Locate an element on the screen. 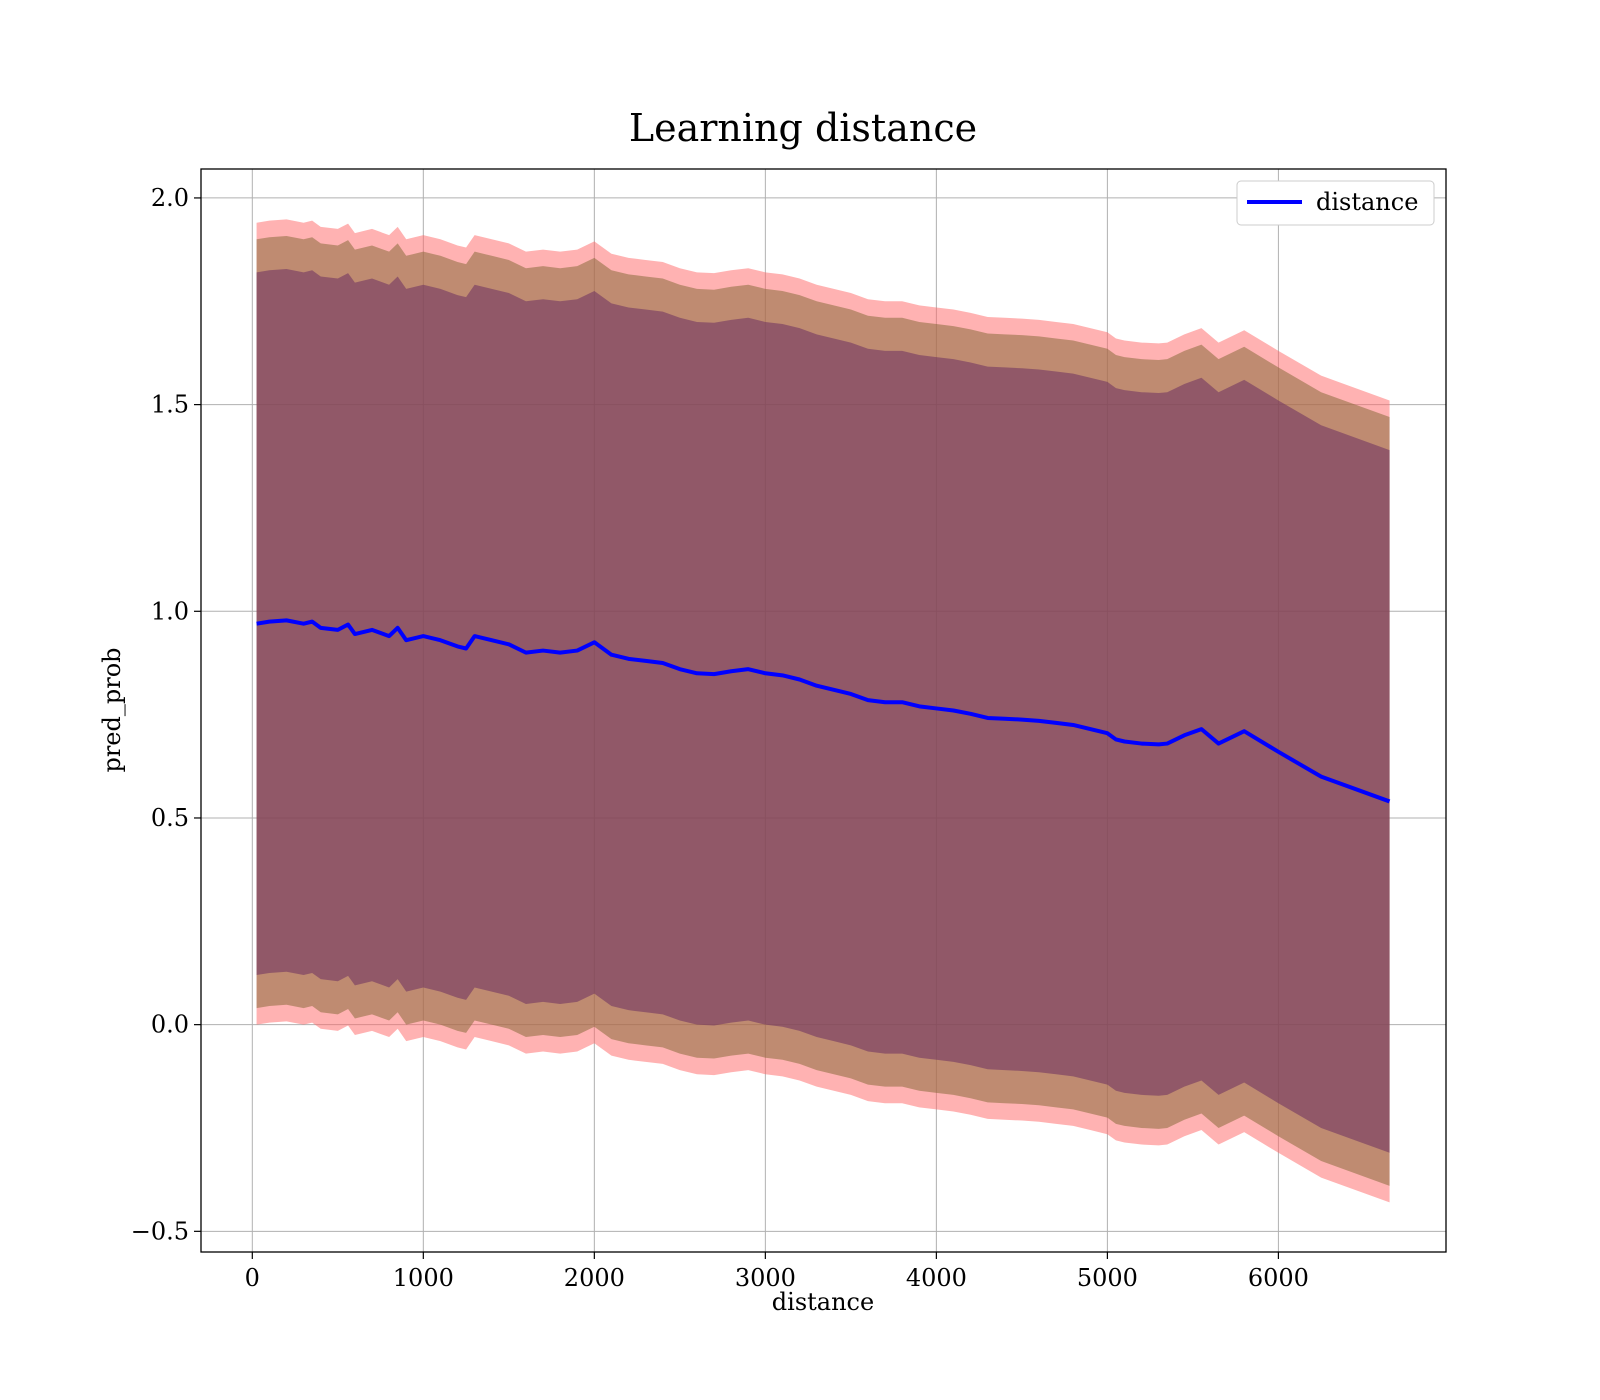  x-tick-label: 4000 is located at coordinates (936, 1278).